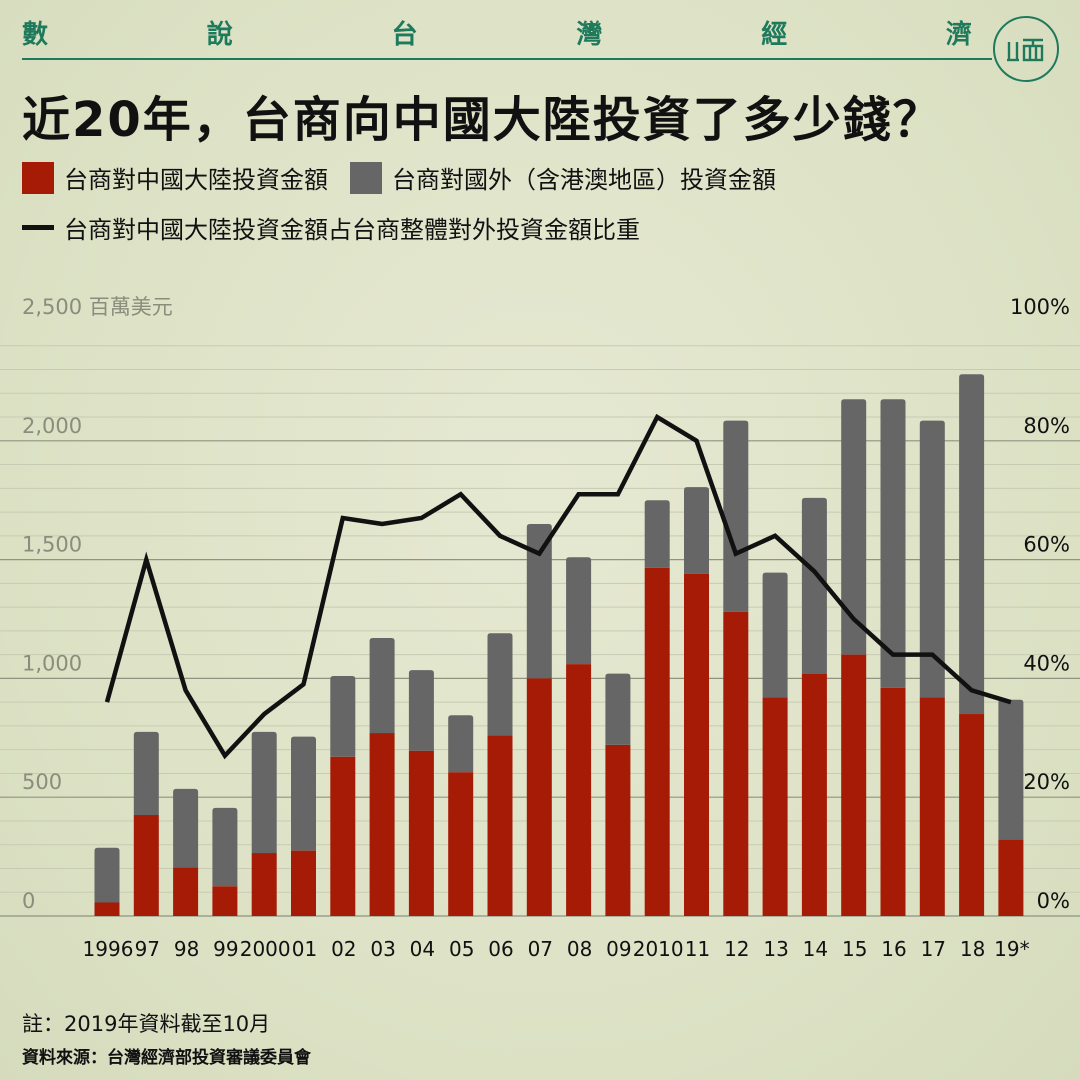 The image size is (1080, 1080). Describe the element at coordinates (461, 949) in the screenshot. I see `x-tick-label: 05` at that location.